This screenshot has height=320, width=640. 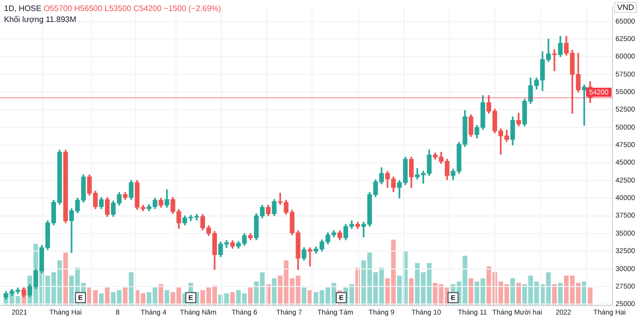 What do you see at coordinates (41, 19) in the screenshot?
I see `annotation: Khối lượng 11.893M` at bounding box center [41, 19].